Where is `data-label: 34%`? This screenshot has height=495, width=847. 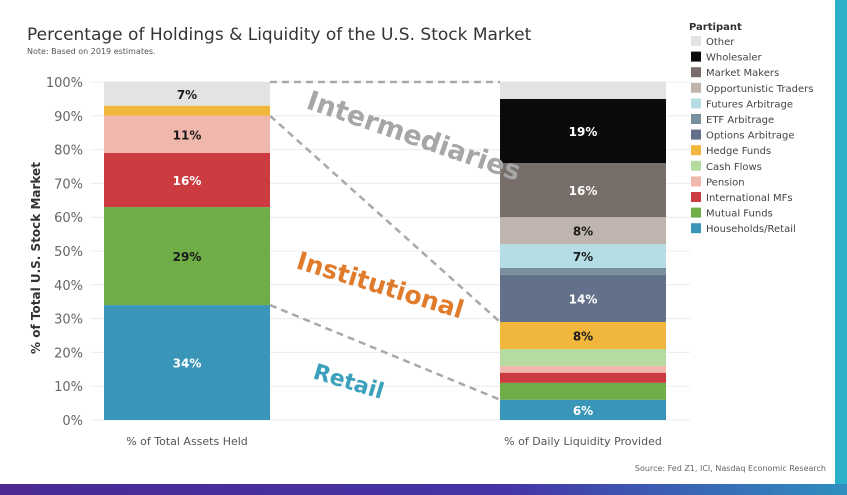
data-label: 34% is located at coordinates (187, 364).